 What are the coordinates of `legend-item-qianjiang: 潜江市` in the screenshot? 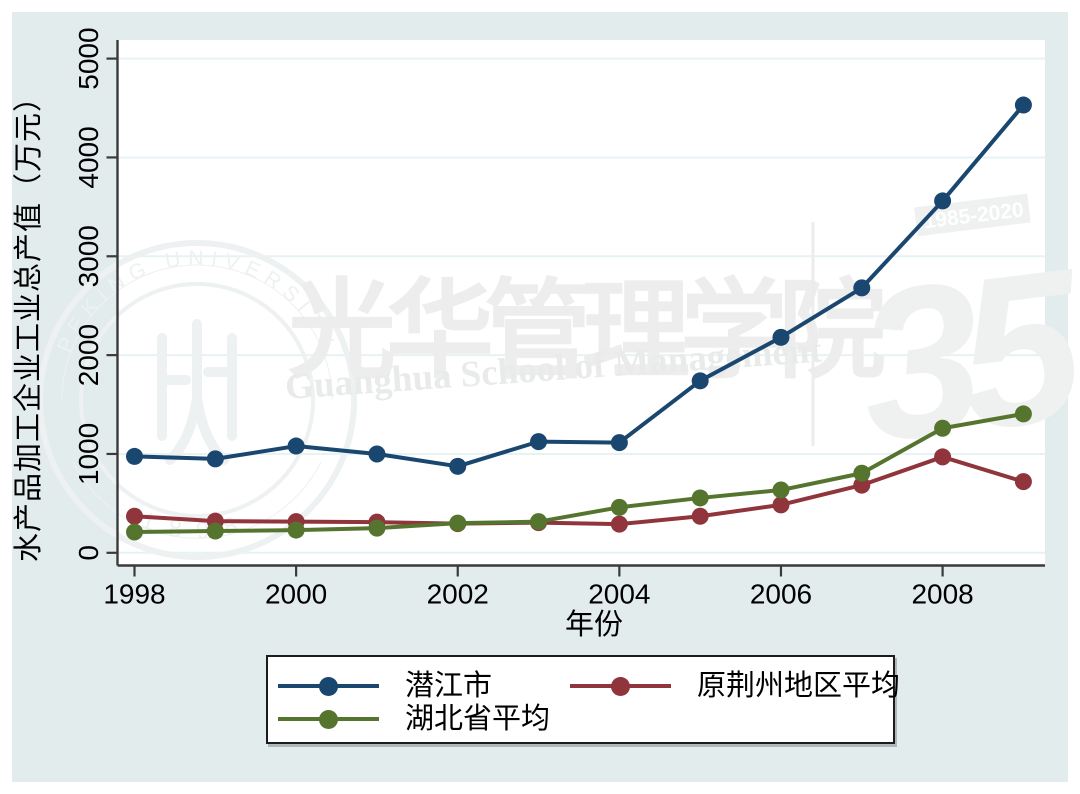 It's located at (385, 686).